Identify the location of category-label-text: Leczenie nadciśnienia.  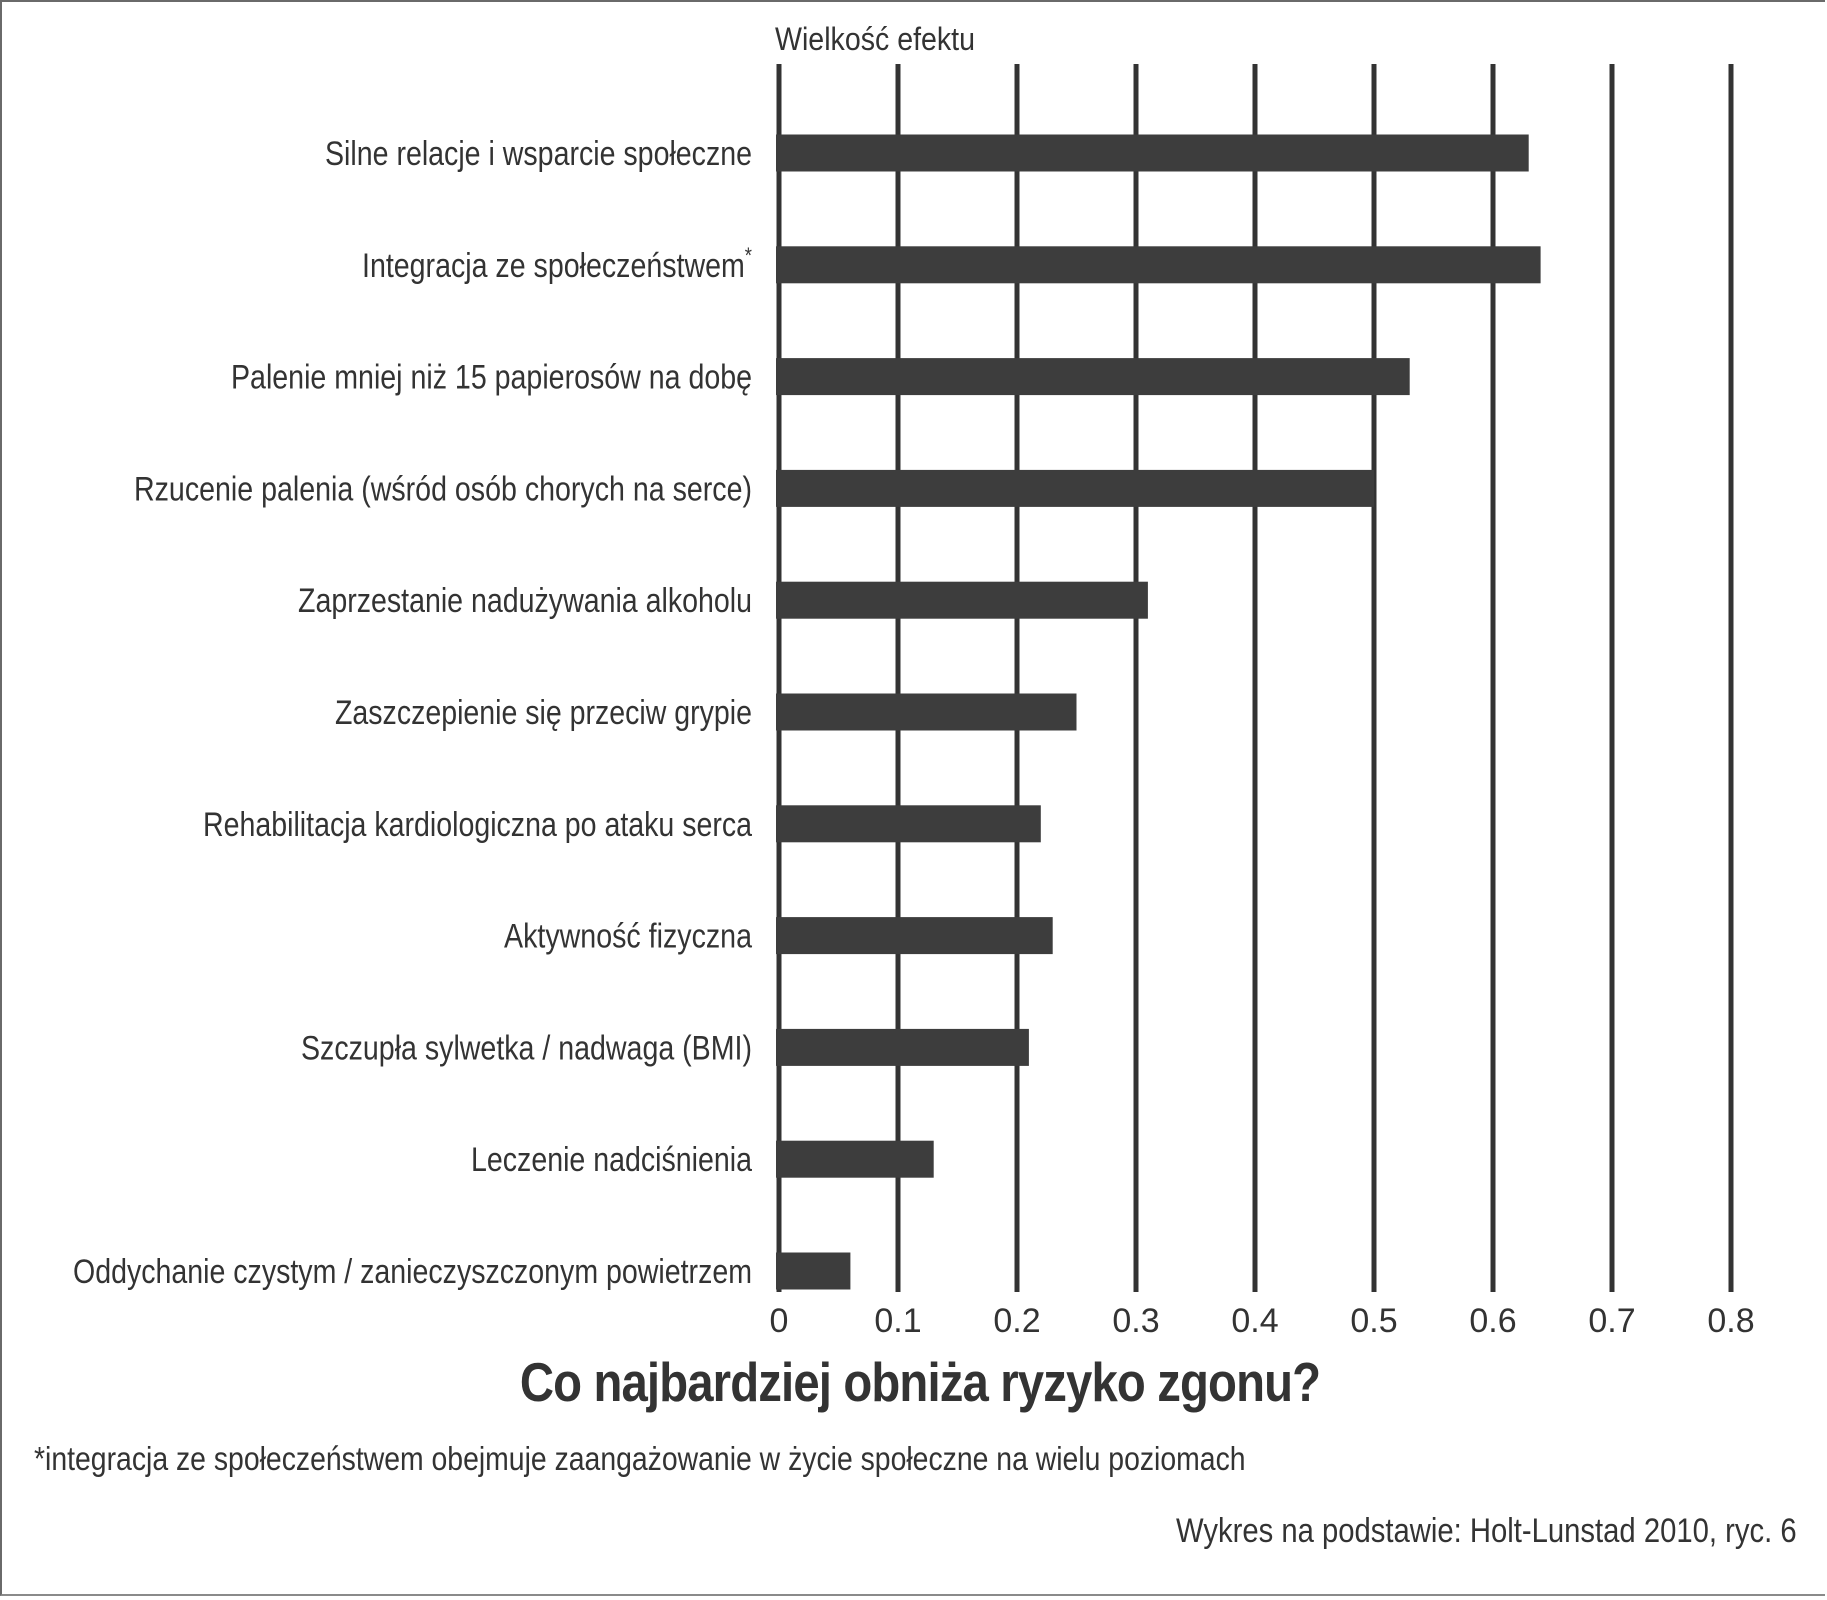
(611, 1160).